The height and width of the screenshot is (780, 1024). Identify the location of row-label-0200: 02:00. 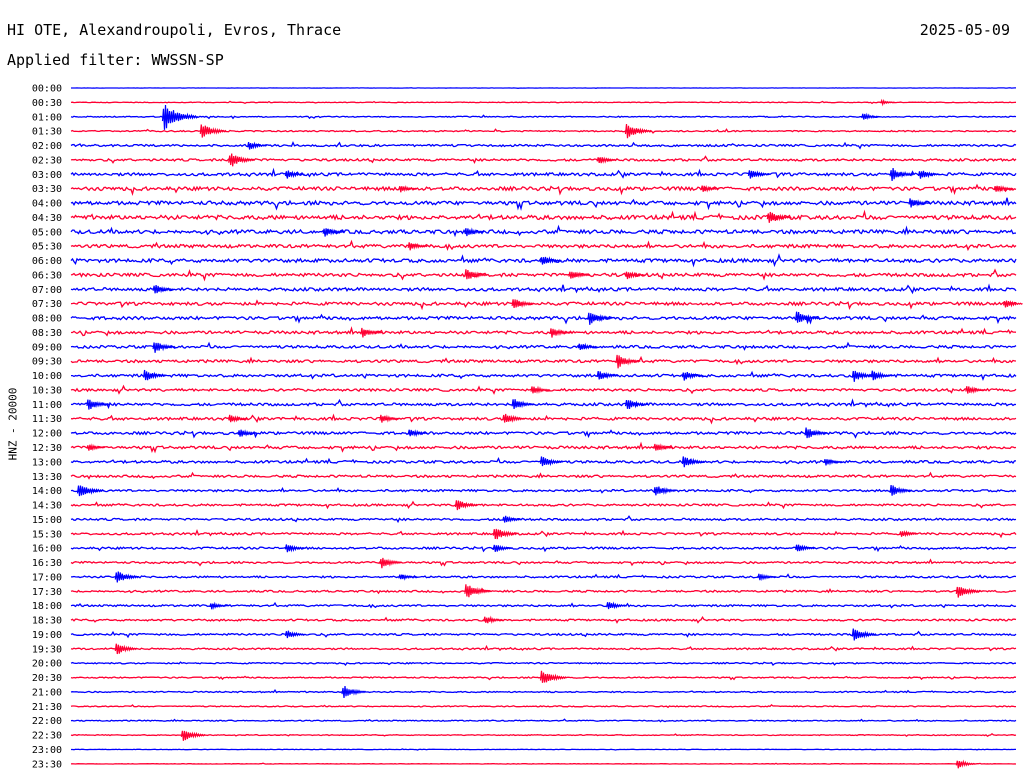
(47, 146).